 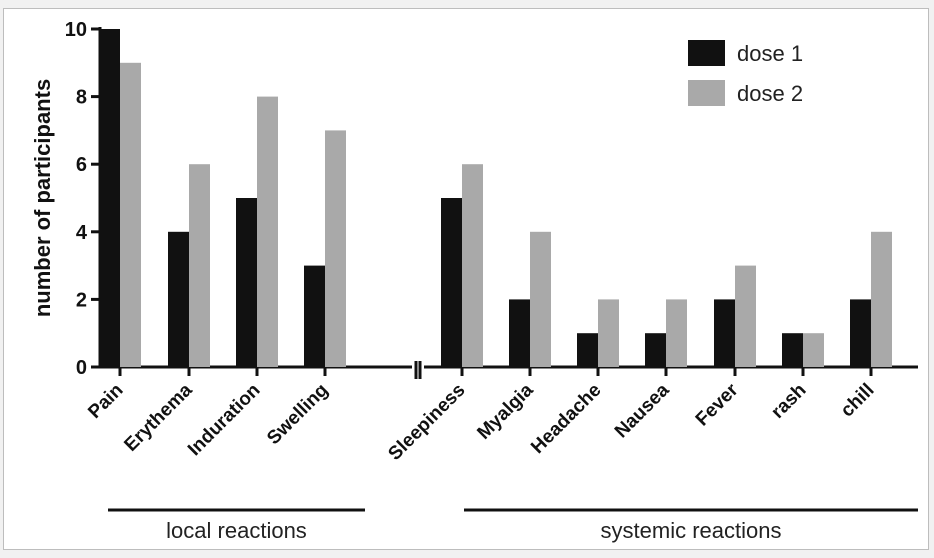 What do you see at coordinates (246, 282) in the screenshot?
I see `bar-dose-1-induration` at bounding box center [246, 282].